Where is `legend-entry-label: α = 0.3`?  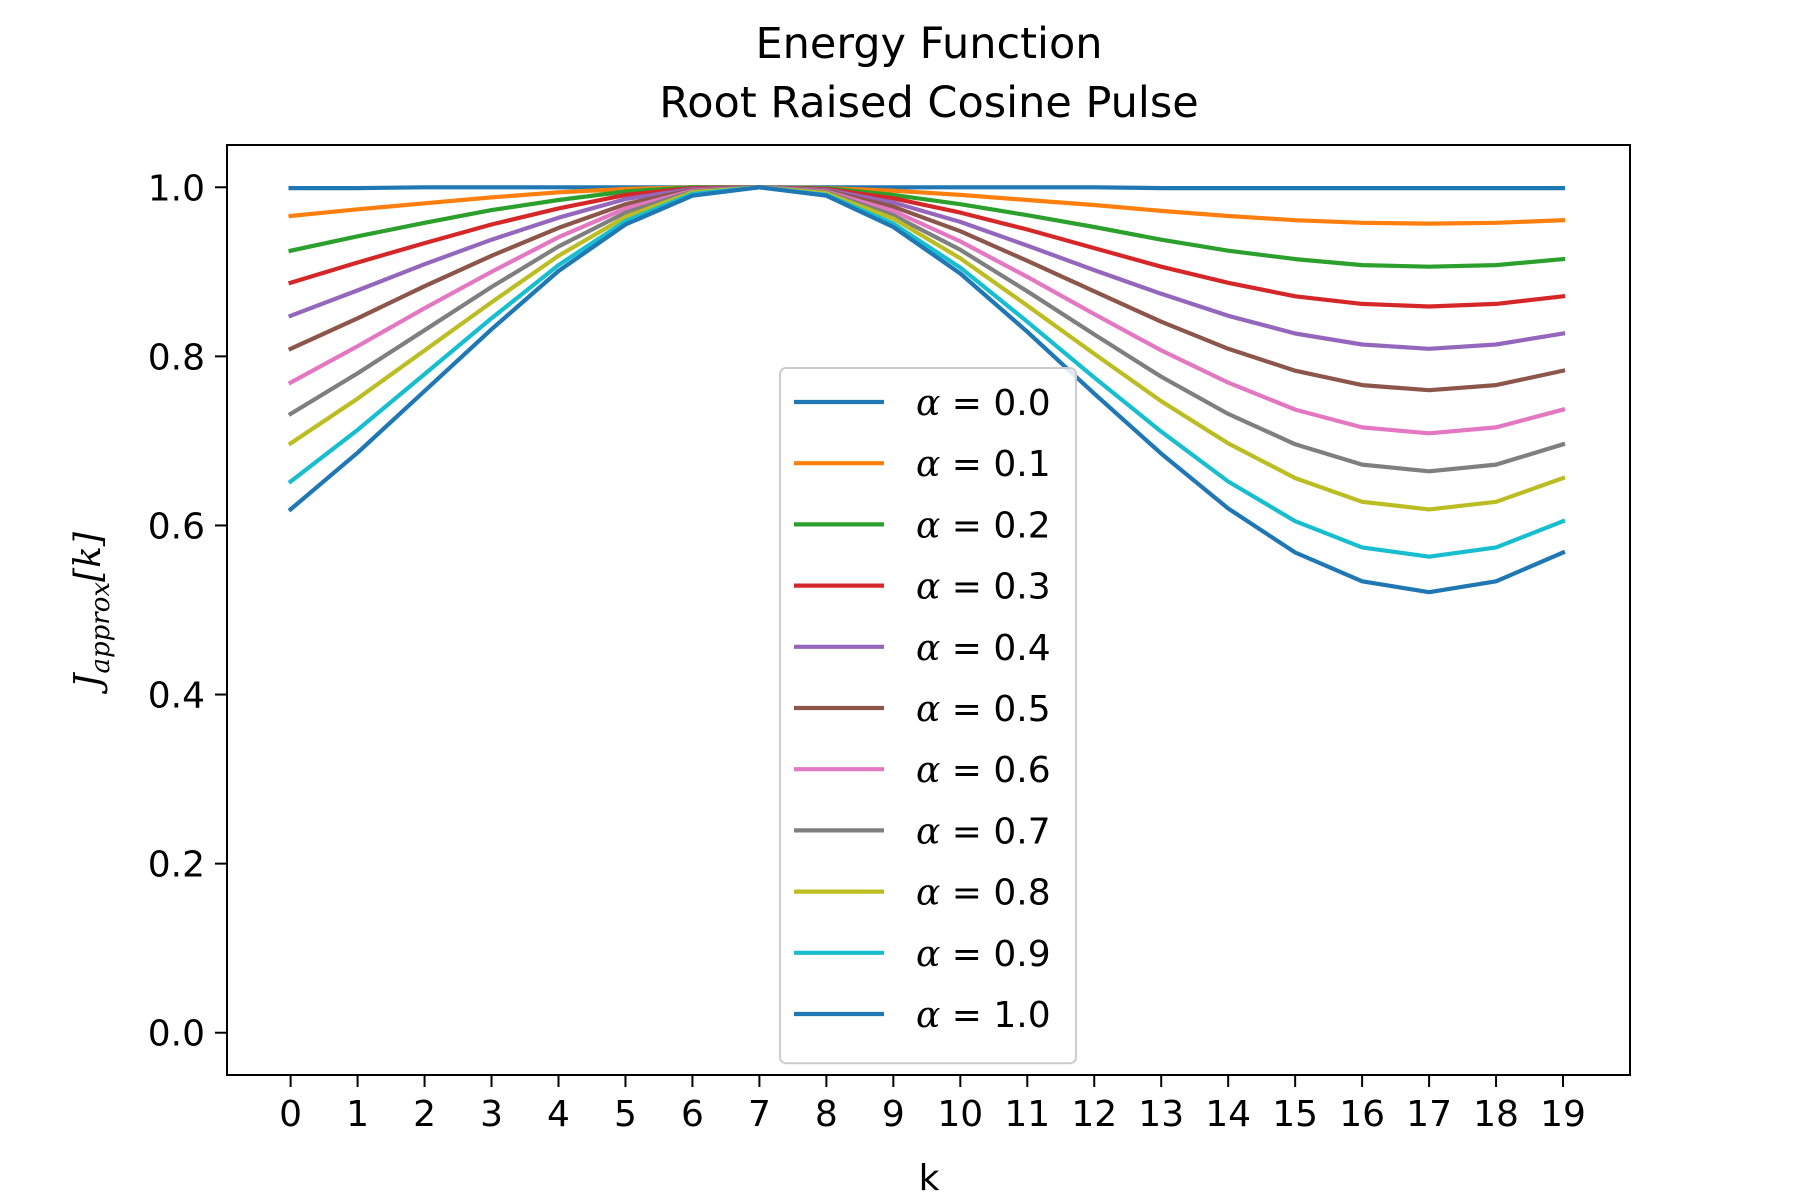
legend-entry-label: α = 0.3 is located at coordinates (983, 587).